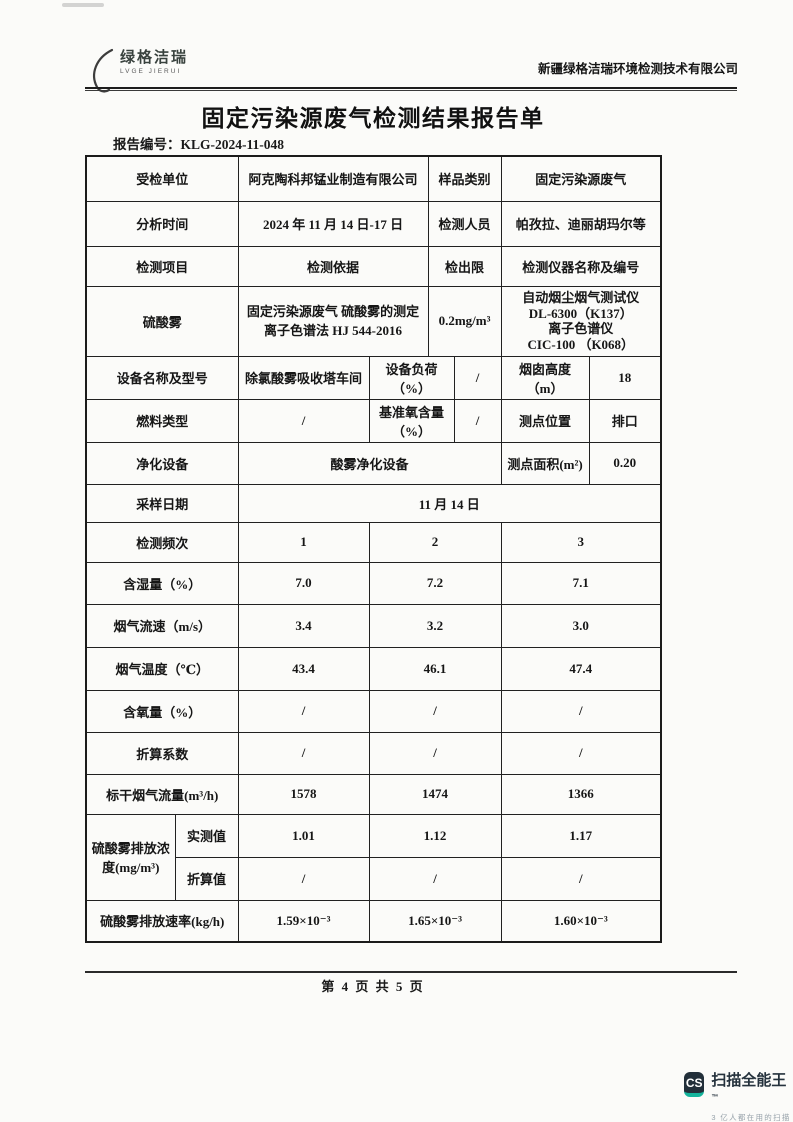  Describe the element at coordinates (411, 89) in the screenshot. I see `header-divider` at that location.